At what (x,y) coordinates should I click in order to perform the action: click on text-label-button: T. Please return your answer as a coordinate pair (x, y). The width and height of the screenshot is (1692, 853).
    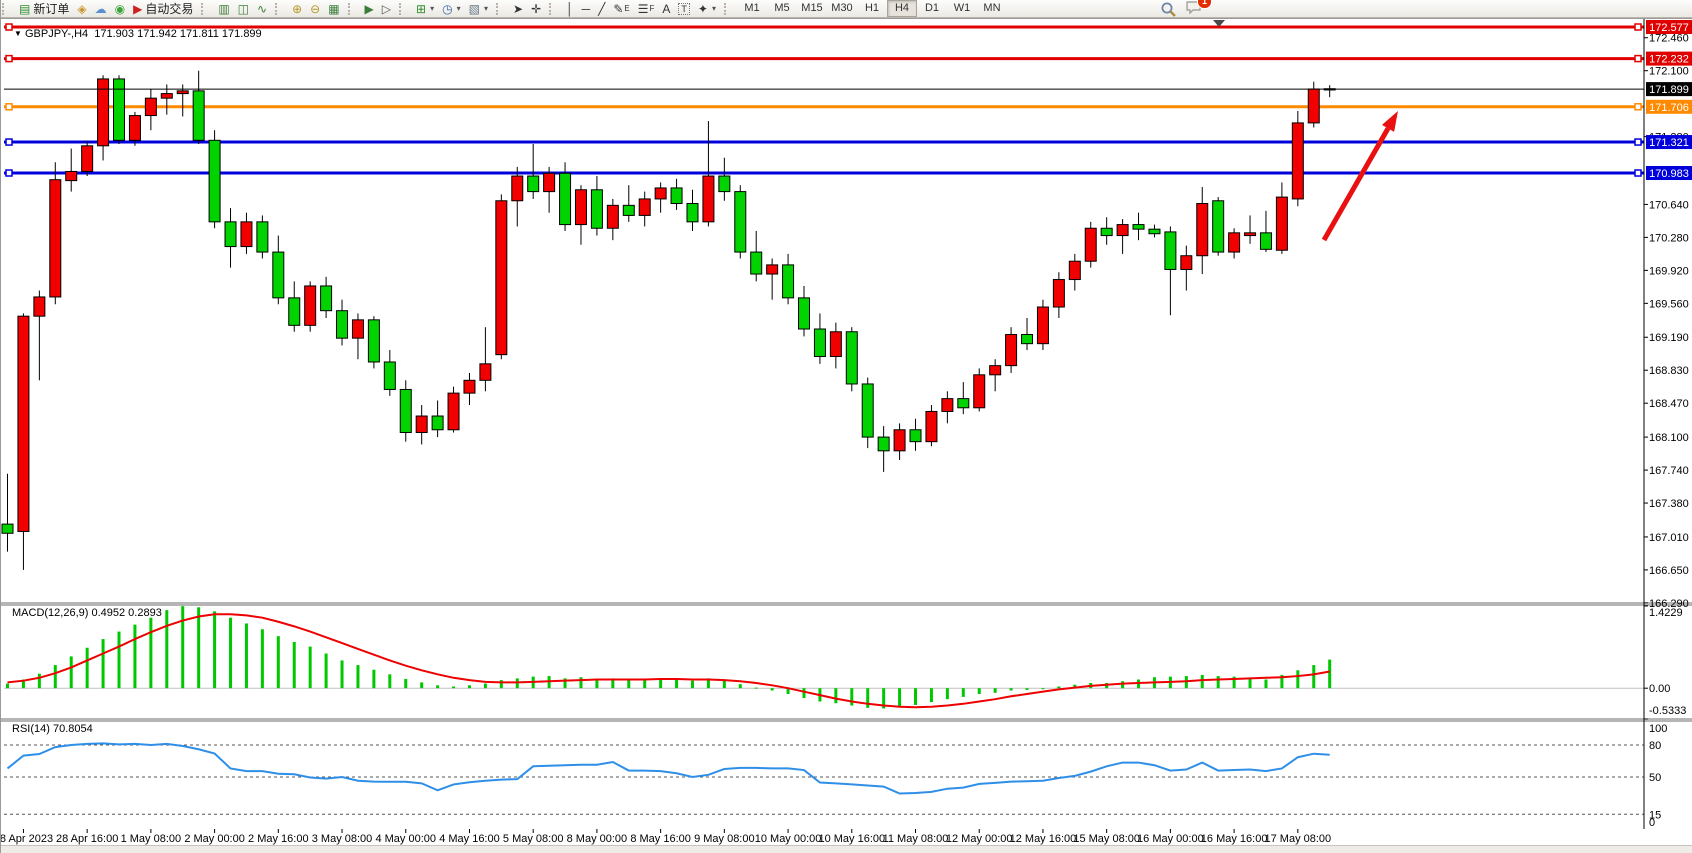
    Looking at the image, I should click on (684, 9).